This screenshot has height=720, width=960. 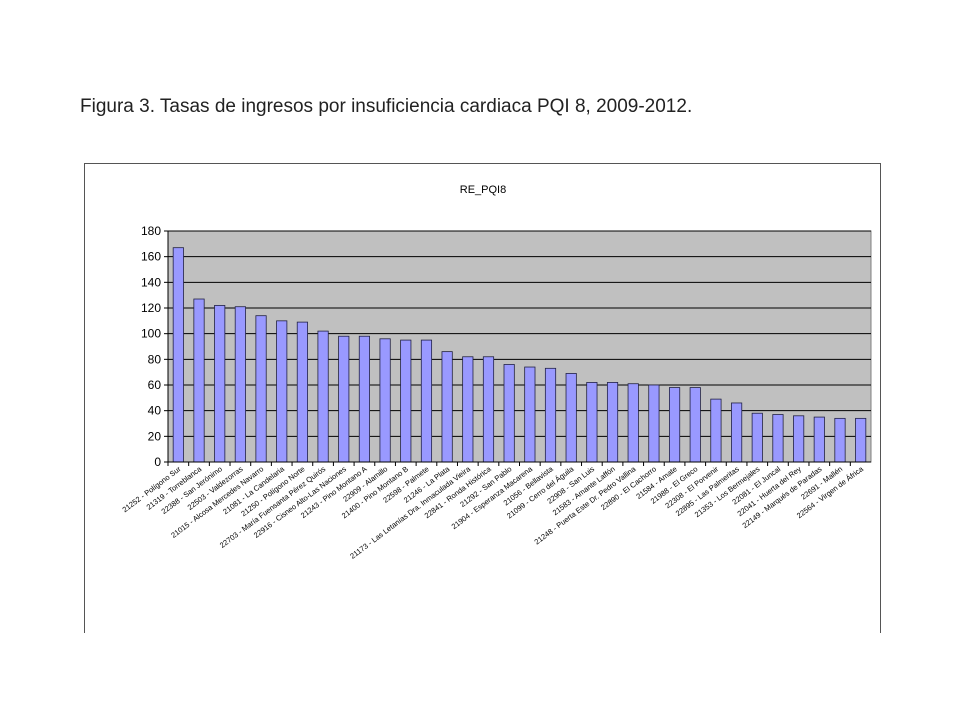 I want to click on y-tick-label: 120, so click(x=151, y=308).